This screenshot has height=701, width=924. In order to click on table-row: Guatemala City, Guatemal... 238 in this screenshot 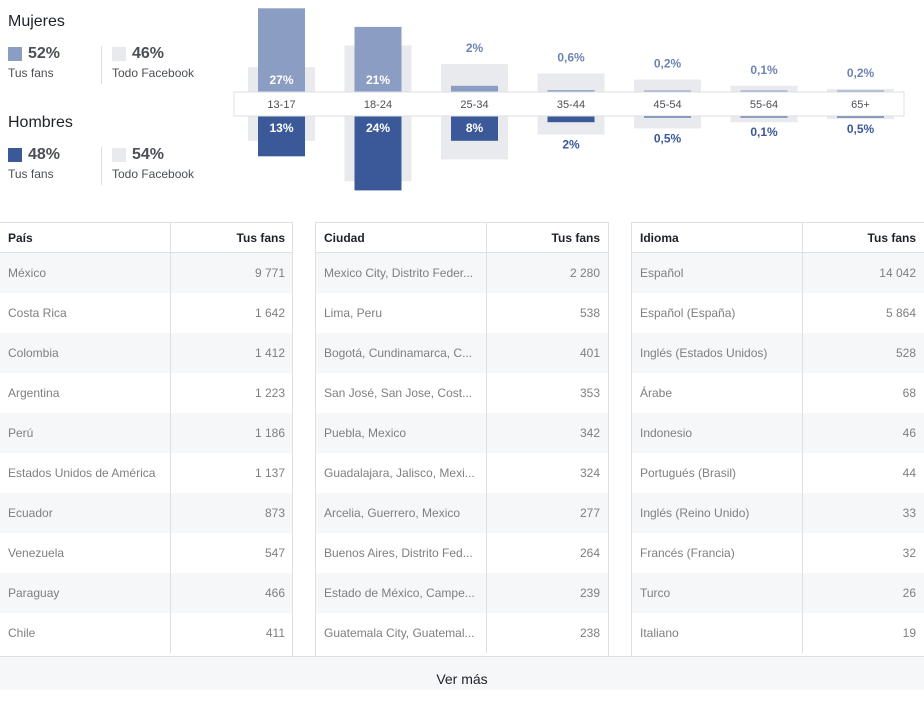, I will do `click(462, 633)`.